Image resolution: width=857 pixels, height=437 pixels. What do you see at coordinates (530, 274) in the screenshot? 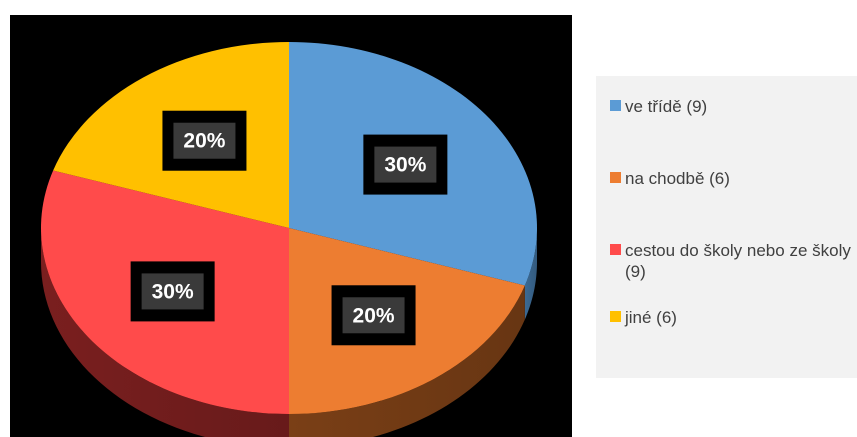
I see `pie-side-ve-tride` at bounding box center [530, 274].